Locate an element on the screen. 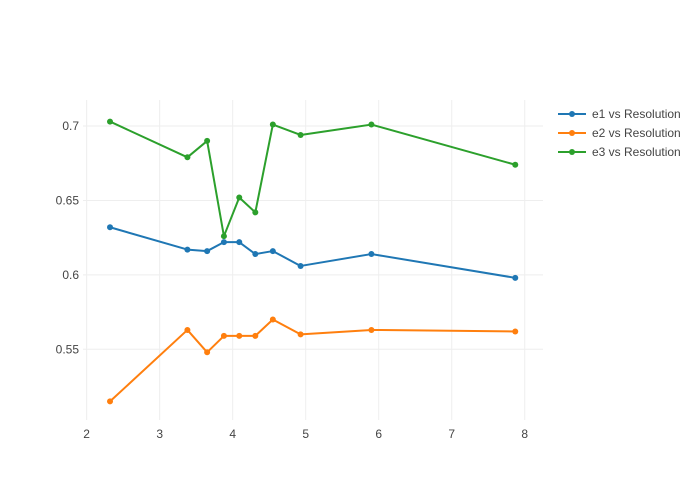 This screenshot has height=500, width=700. legend-item: e2 vs Resolution is located at coordinates (619, 133).